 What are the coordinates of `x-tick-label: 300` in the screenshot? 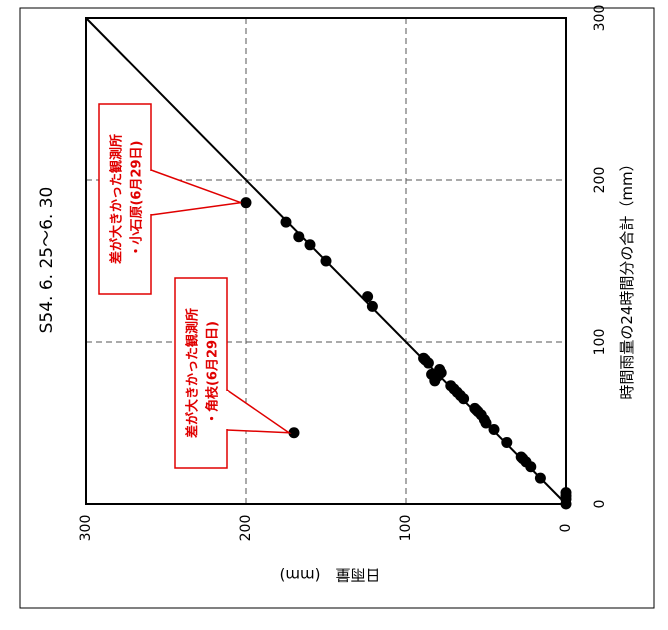 It's located at (600, 18).